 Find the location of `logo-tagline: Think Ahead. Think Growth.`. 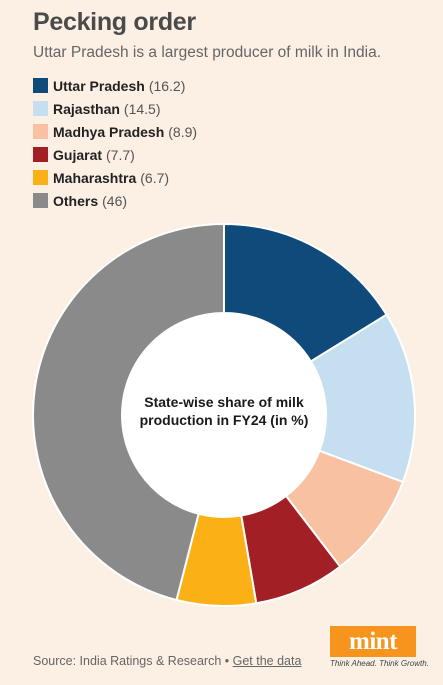

logo-tagline: Think Ahead. Think Growth. is located at coordinates (379, 663).